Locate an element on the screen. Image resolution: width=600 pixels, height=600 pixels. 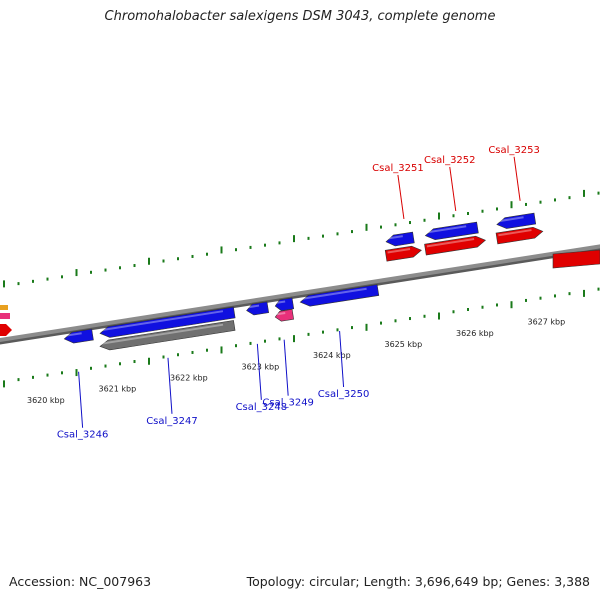
scale-label-1: 3621 kbp is located at coordinates (118, 389).